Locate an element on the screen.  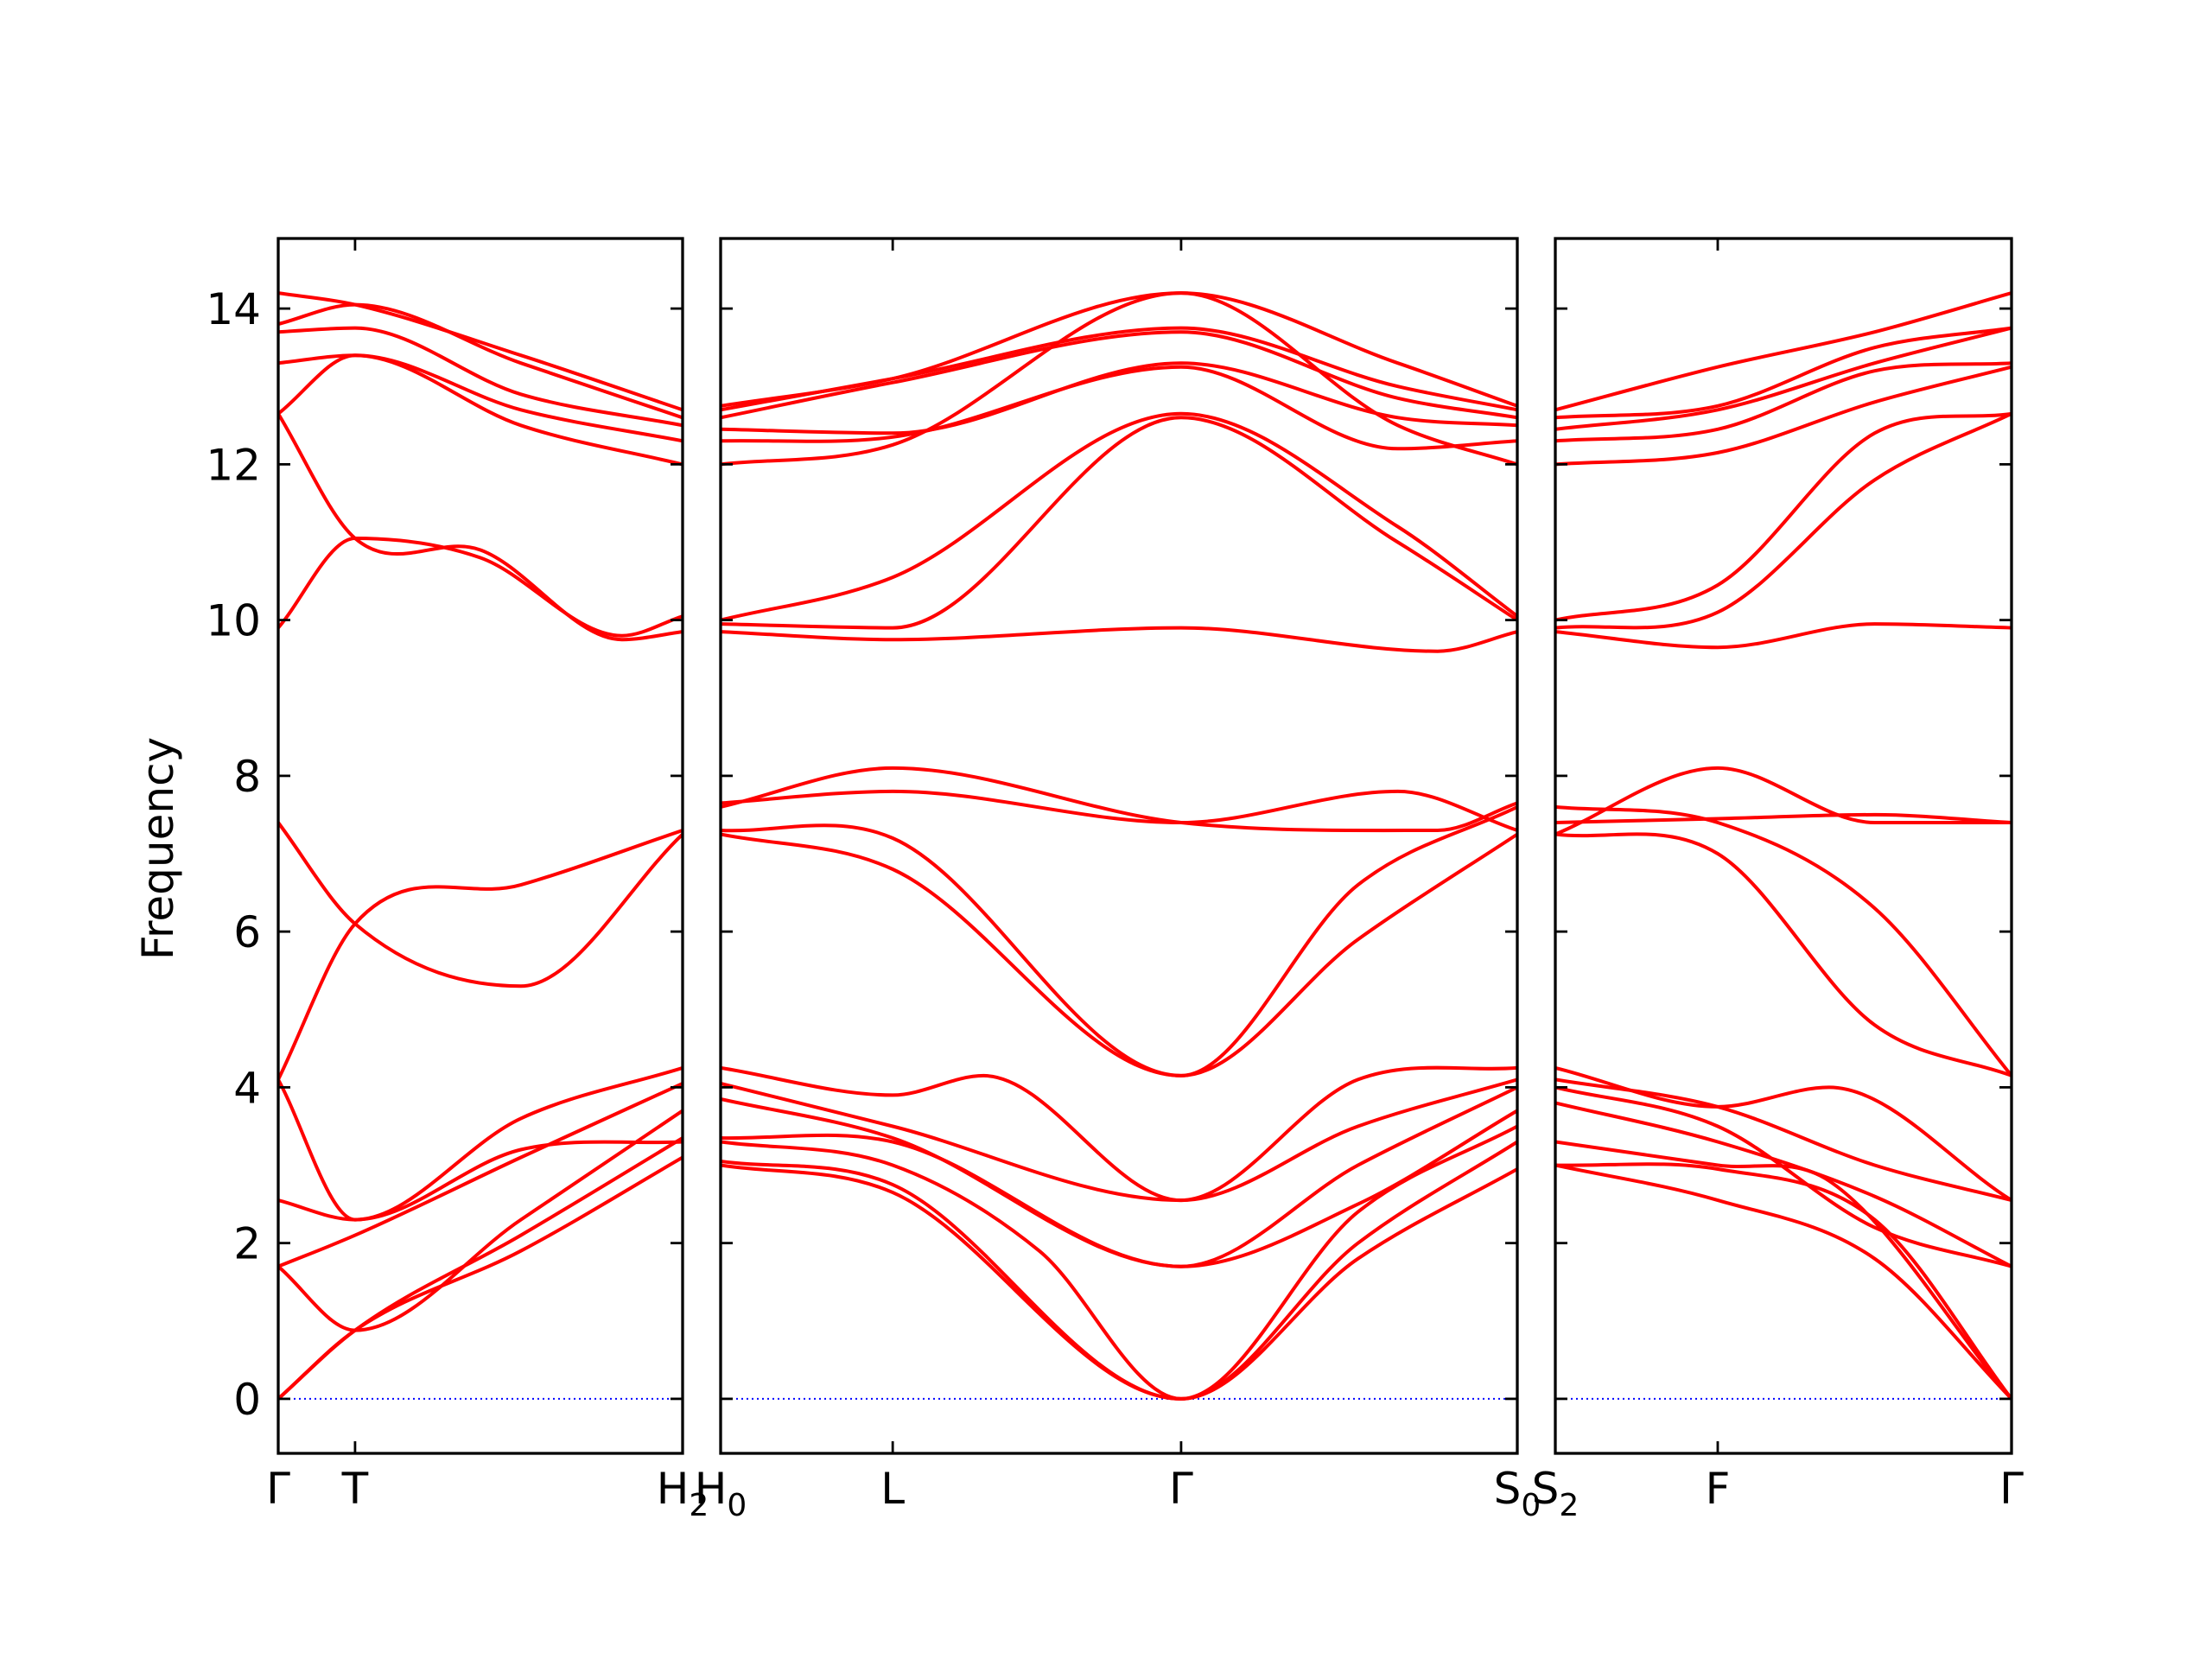
x-tick-label: F is located at coordinates (1718, 1489).